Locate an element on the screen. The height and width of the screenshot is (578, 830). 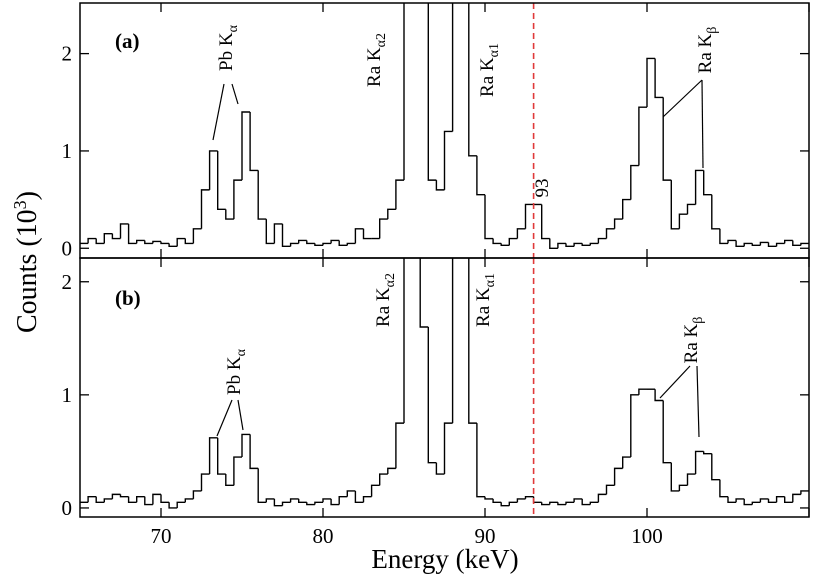
annotation: (b) is located at coordinates (128, 298).